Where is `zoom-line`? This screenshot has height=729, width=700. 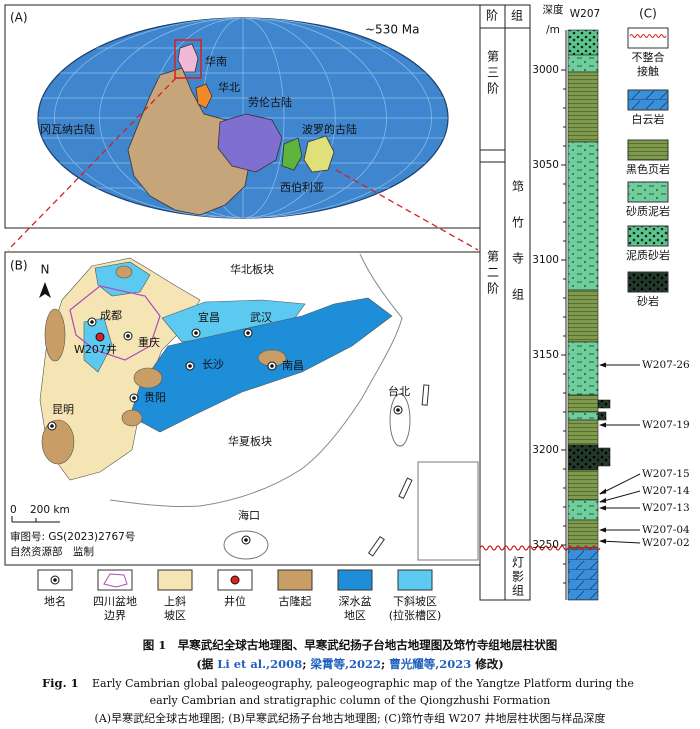 zoom-line is located at coordinates (92, 164).